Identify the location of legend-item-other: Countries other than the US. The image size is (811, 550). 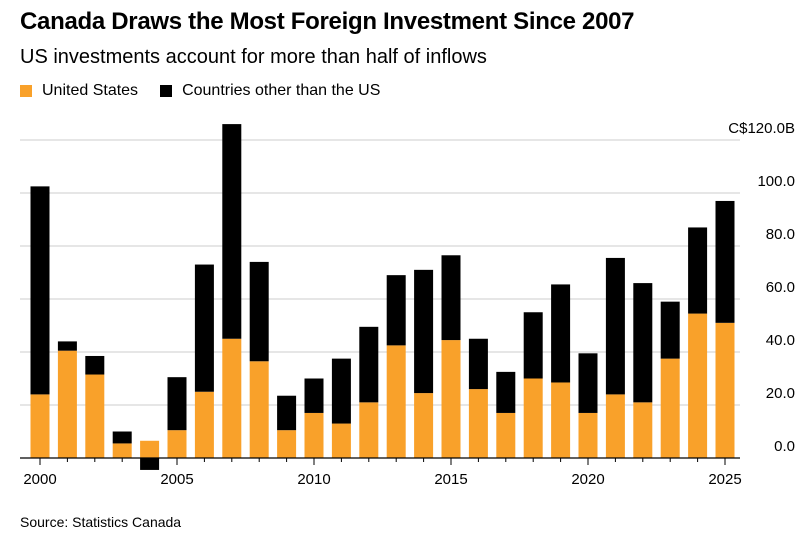
(270, 91).